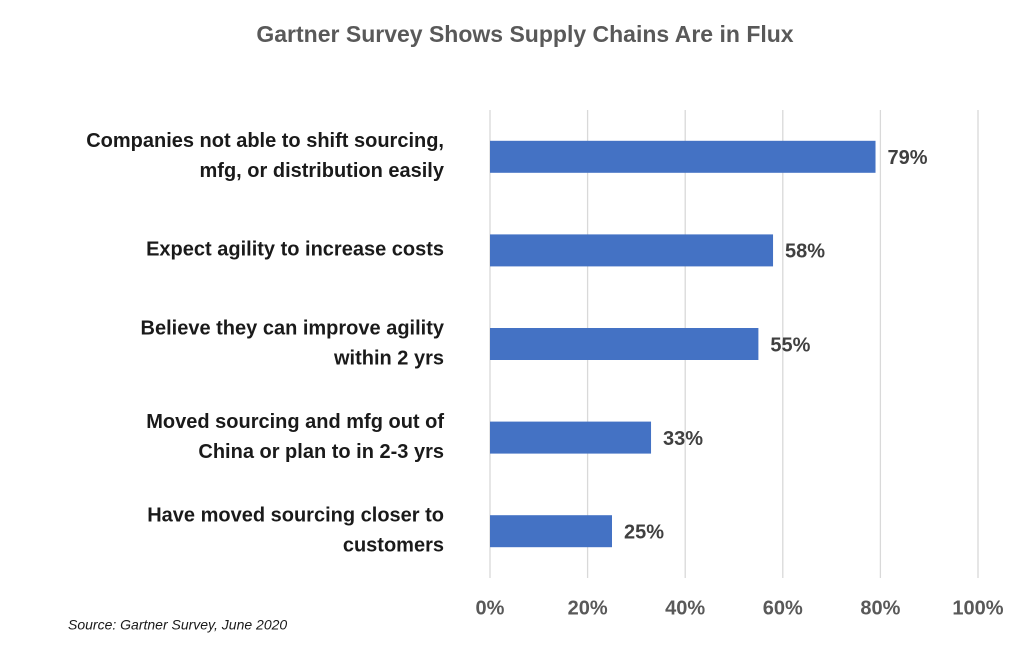 The width and height of the screenshot is (1023, 651). Describe the element at coordinates (177, 625) in the screenshot. I see `source-note: Source: Gartner Survey, June 2020` at that location.